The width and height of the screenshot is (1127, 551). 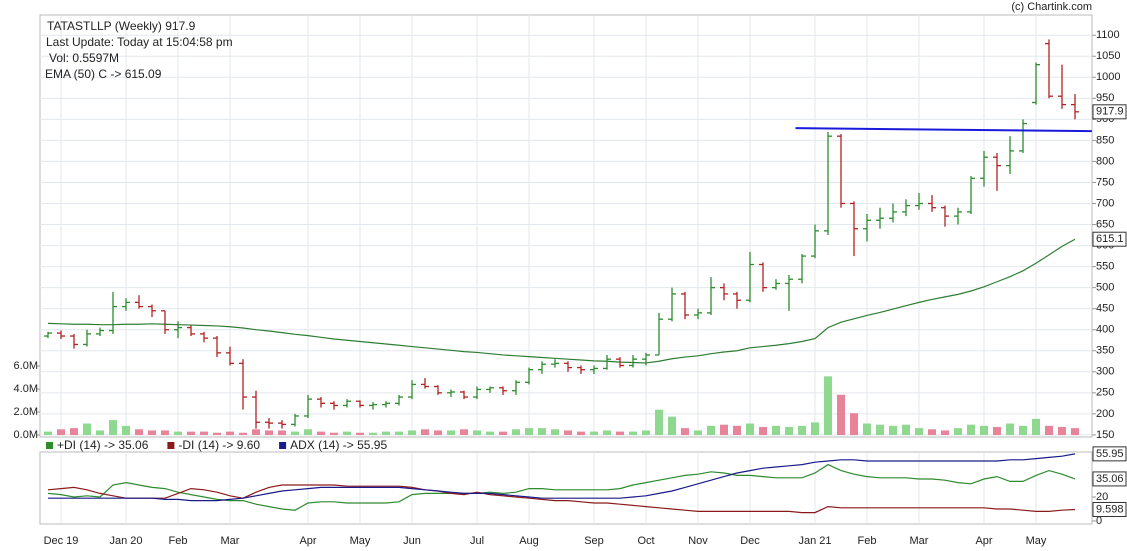 What do you see at coordinates (562, 477) in the screenshot?
I see `indicator-line` at bounding box center [562, 477].